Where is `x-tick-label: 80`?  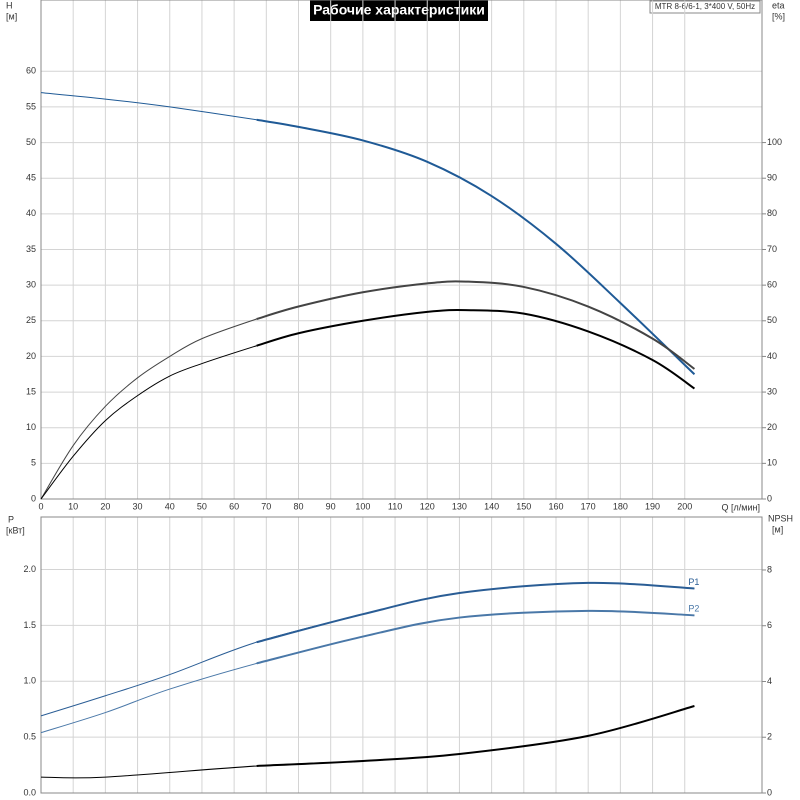
x-tick-label: 80 is located at coordinates (298, 506).